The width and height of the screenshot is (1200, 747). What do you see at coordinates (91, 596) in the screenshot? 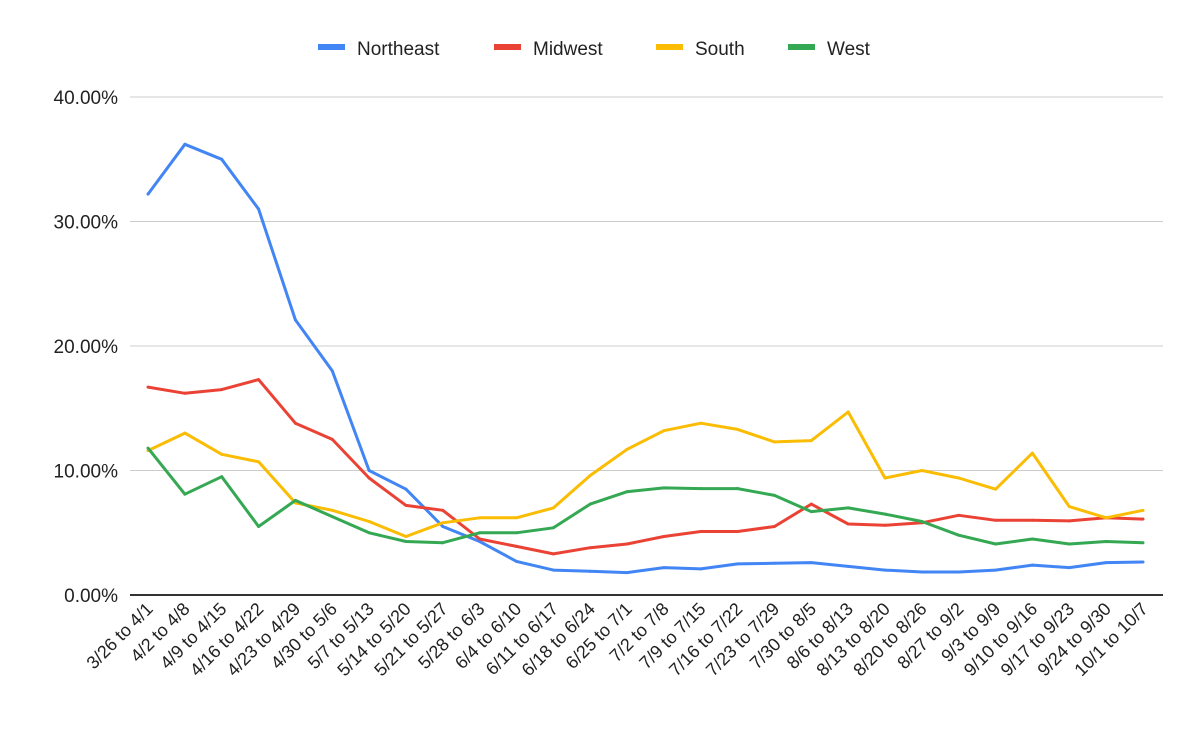
I see `y-tick-label: 0.00%` at bounding box center [91, 596].